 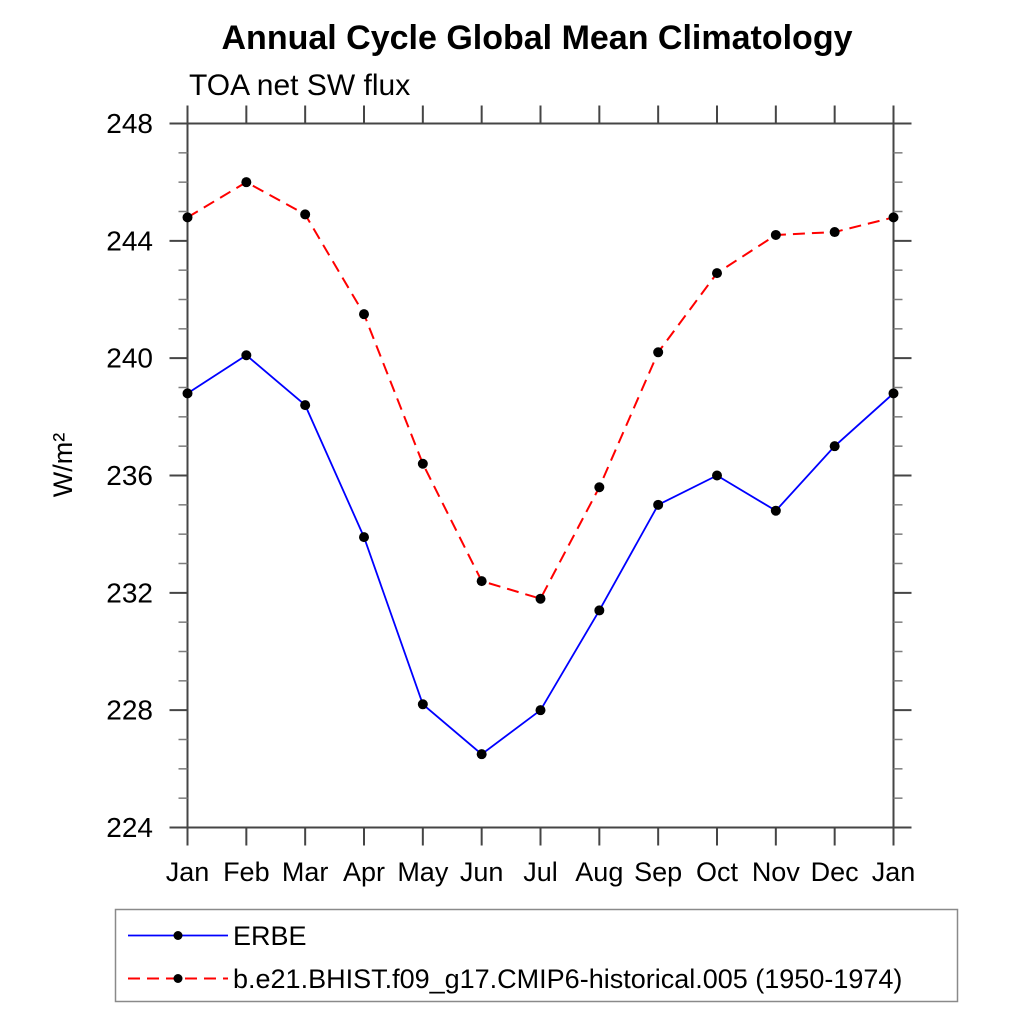 What do you see at coordinates (835, 872) in the screenshot?
I see `x-tick-label: Dec` at bounding box center [835, 872].